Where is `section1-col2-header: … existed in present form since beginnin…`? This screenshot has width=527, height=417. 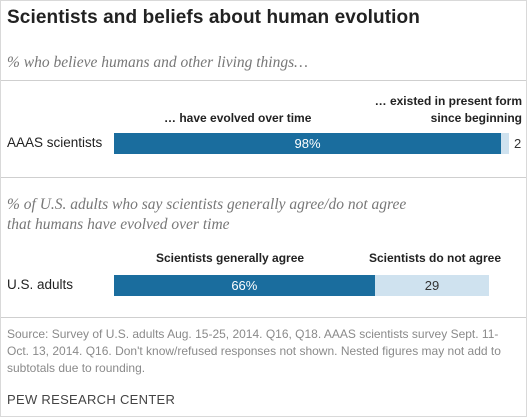
section1-col2-header: … existed in present form since beginnin… is located at coordinates (448, 109).